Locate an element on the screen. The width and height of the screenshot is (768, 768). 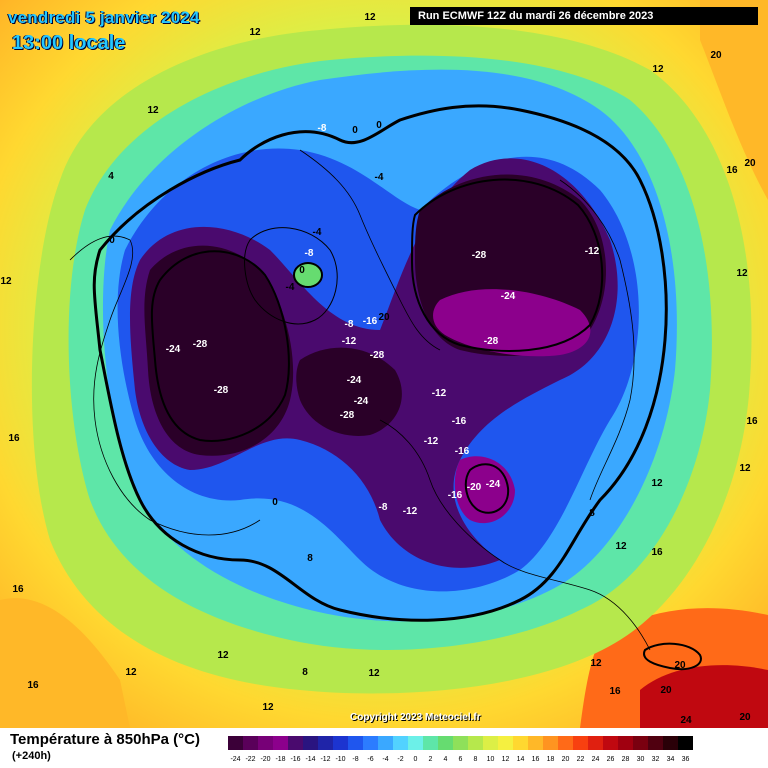
legend-tick: 26 is located at coordinates (611, 759).